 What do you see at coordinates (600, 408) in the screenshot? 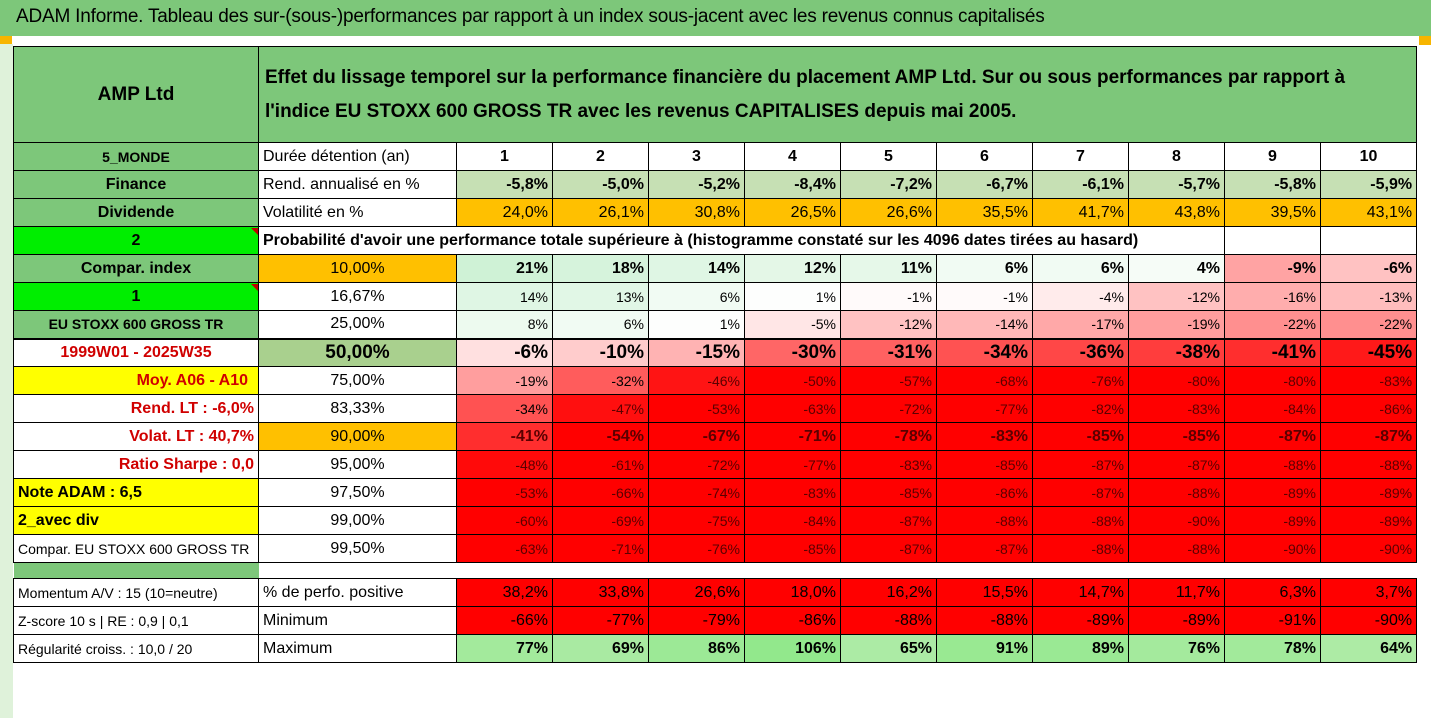
I see `proba-cell: -47%` at bounding box center [600, 408].